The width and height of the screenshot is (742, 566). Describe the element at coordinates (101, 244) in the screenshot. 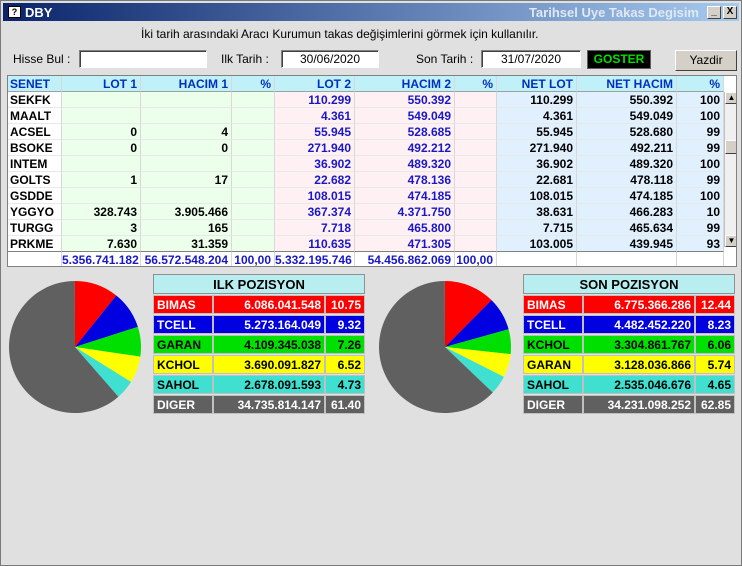

I see `cell-lot1: 7.630` at that location.